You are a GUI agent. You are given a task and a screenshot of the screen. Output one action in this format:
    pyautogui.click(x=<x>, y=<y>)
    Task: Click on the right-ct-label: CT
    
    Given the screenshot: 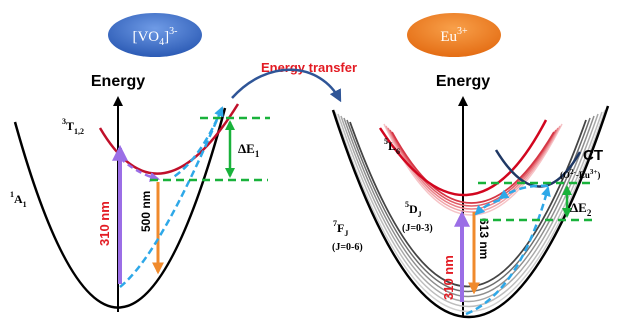 What is the action you would take?
    pyautogui.click(x=593, y=155)
    